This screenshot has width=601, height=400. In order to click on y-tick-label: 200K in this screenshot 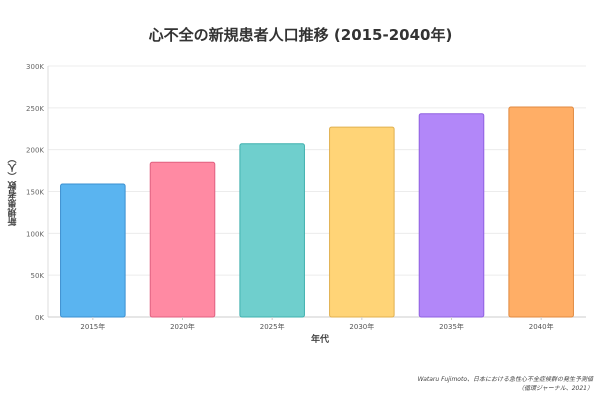, I will do `click(35, 151)`.